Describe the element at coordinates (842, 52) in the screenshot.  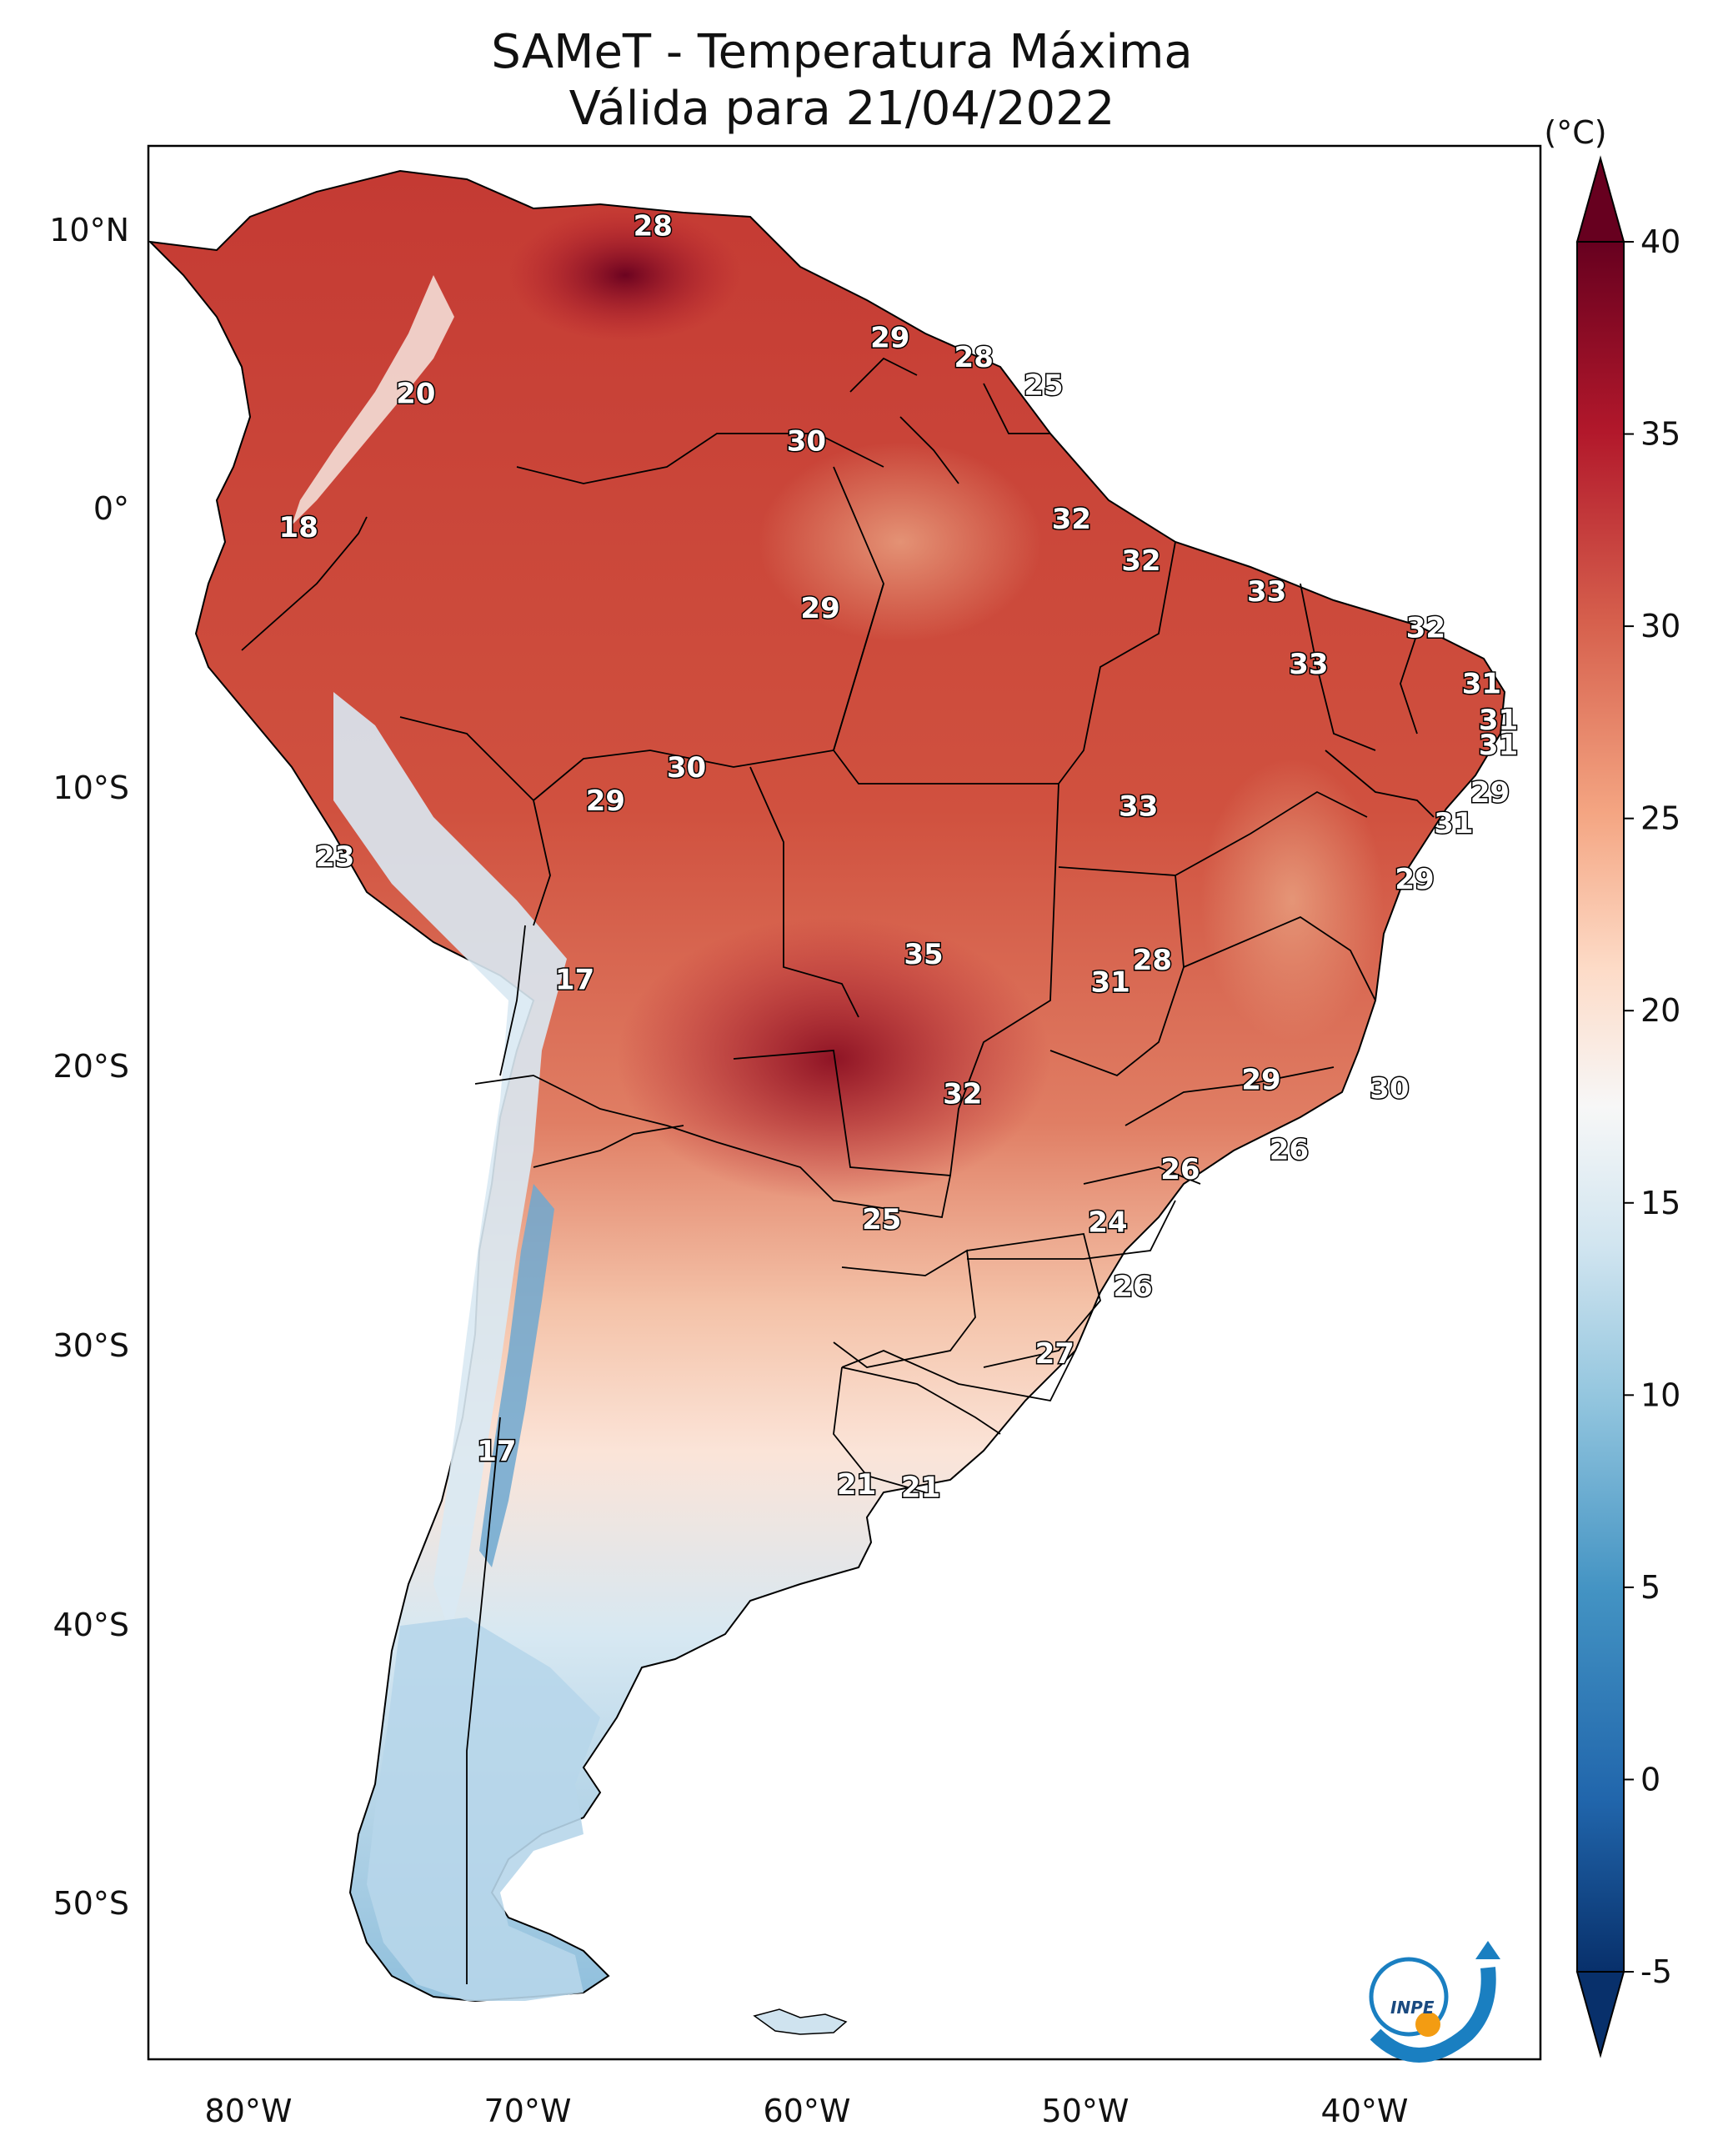
I see `map-title: SAMeT - Temperatura Máxima` at that location.